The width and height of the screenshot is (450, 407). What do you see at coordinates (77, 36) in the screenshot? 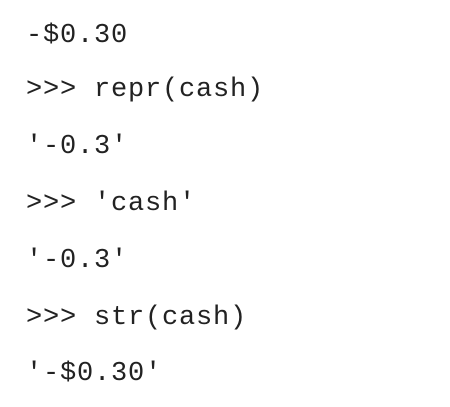
I see `output-line: -$0.30` at bounding box center [77, 36].